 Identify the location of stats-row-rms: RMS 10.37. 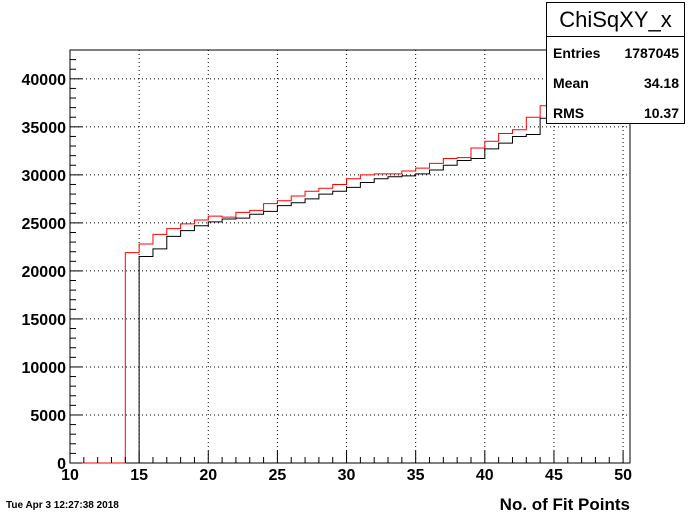
(616, 113).